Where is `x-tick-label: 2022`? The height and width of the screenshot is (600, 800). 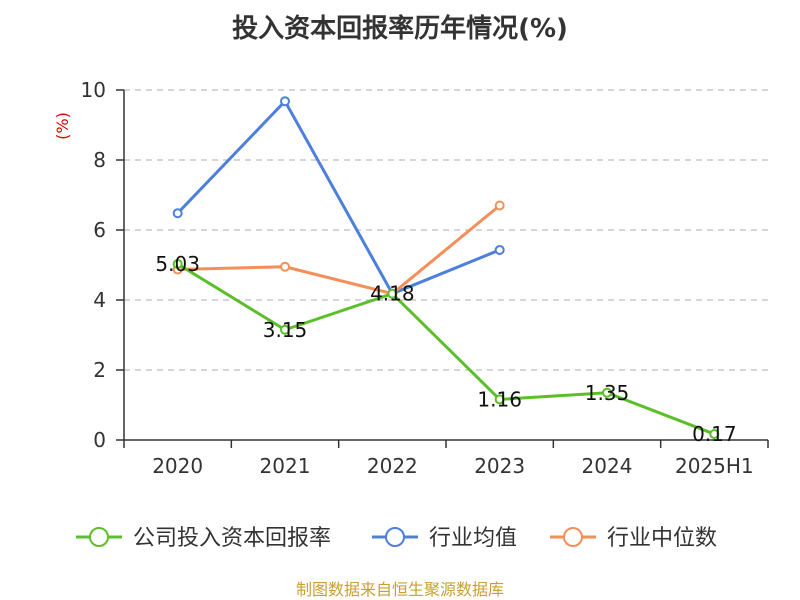 x-tick-label: 2022 is located at coordinates (392, 466).